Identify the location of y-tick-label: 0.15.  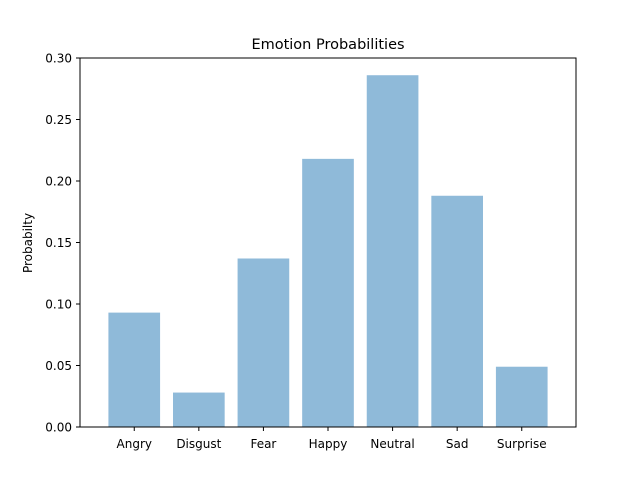
(58, 243).